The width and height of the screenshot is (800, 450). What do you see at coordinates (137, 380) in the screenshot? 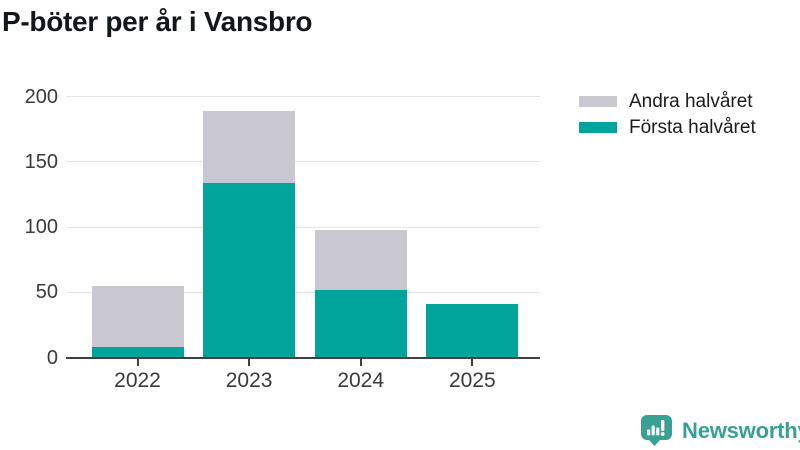
I see `x-axis-label-2022: 2022` at bounding box center [137, 380].